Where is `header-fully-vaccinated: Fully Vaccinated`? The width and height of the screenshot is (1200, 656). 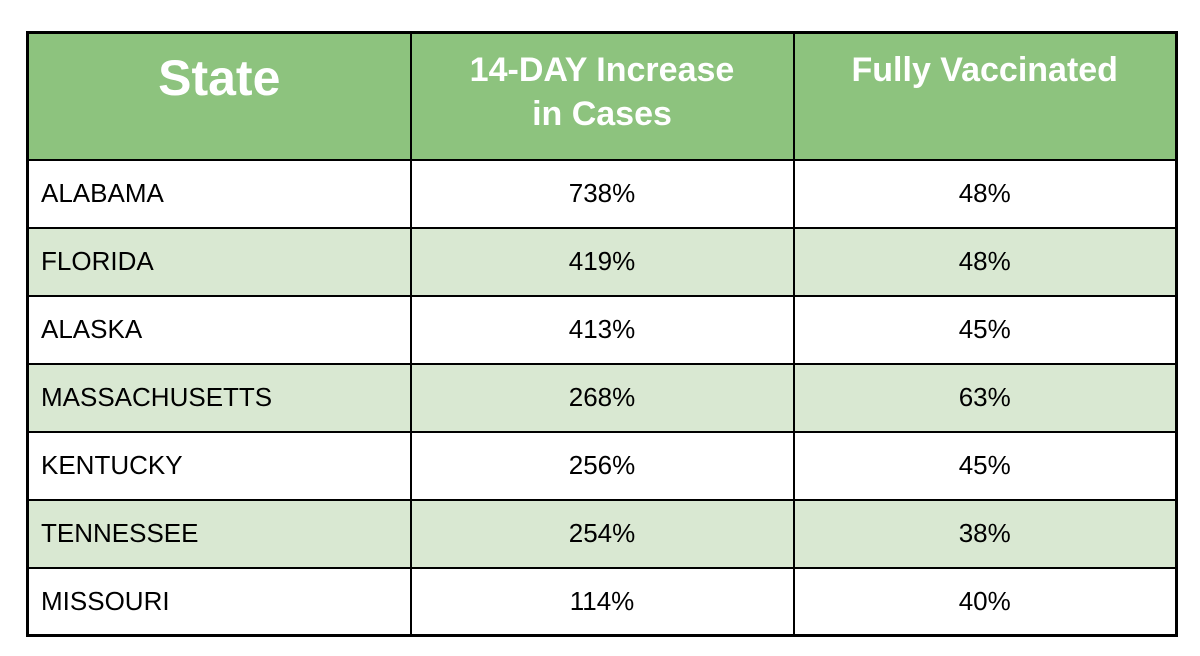
header-fully-vaccinated: Fully Vaccinated is located at coordinates (985, 96).